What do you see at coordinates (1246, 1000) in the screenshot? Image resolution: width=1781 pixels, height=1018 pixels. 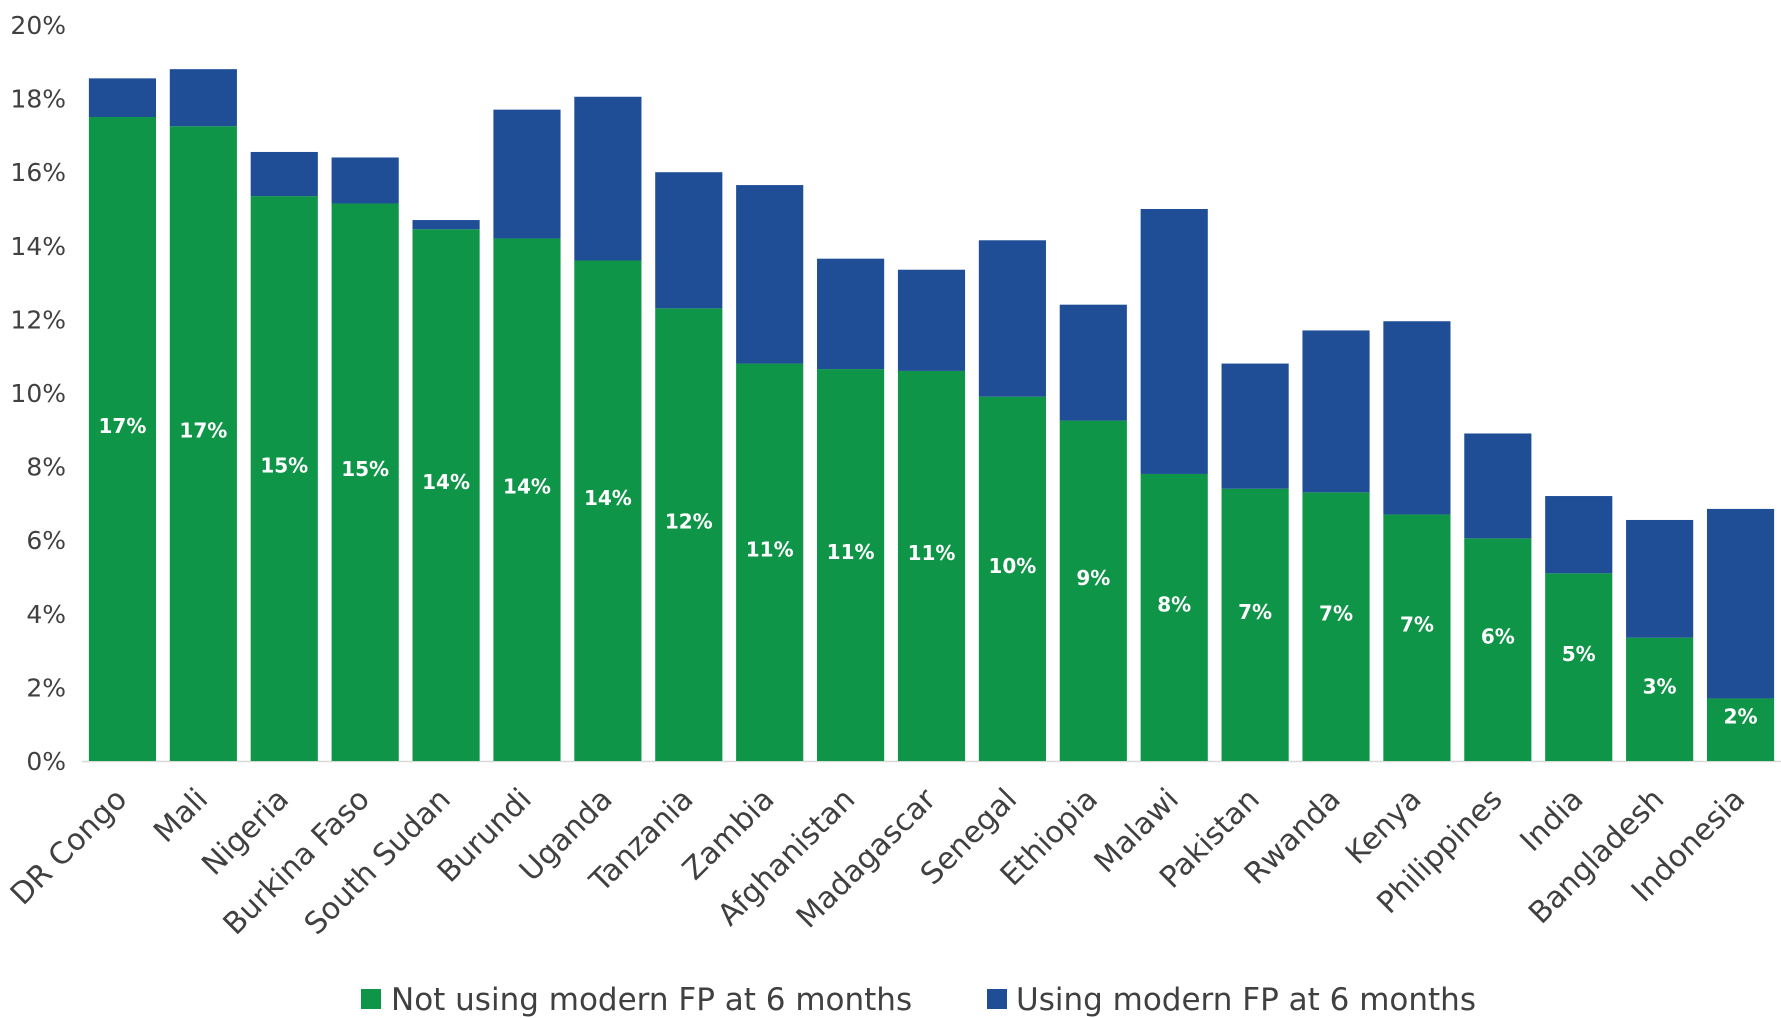 I see `legend-label: Using modern FP at 6 months` at bounding box center [1246, 1000].